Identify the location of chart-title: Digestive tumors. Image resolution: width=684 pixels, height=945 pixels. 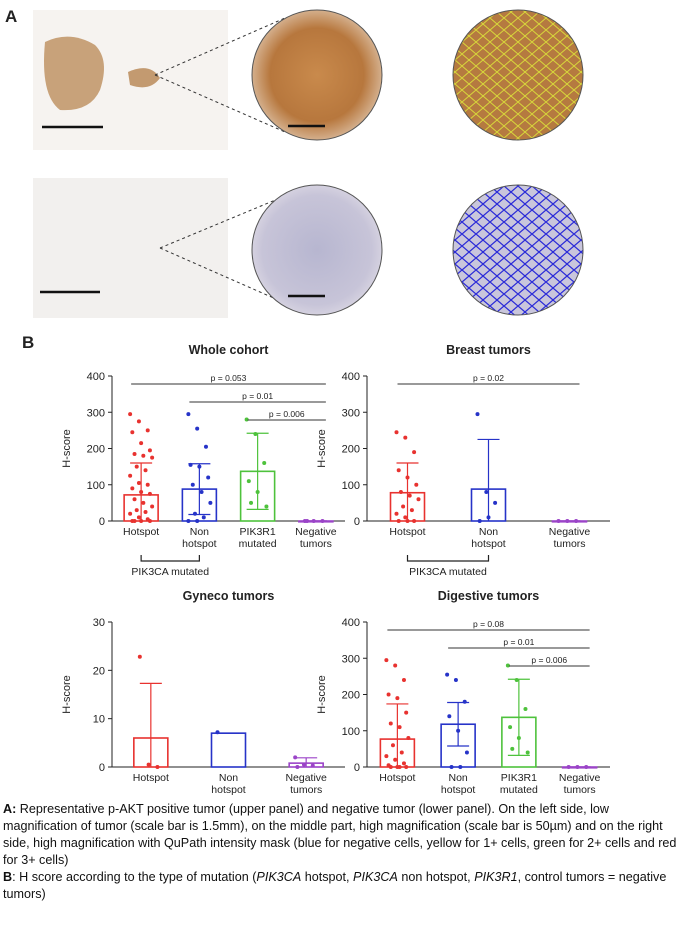
(488, 596).